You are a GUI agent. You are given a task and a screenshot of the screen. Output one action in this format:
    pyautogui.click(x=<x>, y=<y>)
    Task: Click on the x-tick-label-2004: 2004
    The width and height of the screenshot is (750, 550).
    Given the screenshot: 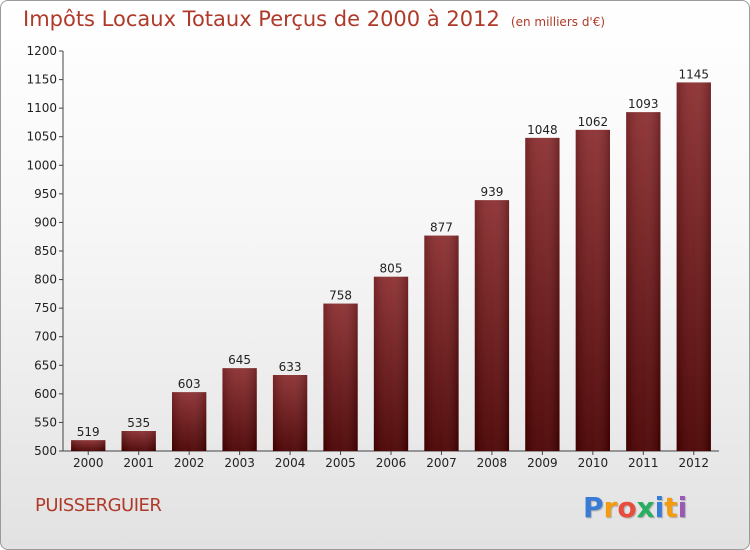 What is the action you would take?
    pyautogui.click(x=290, y=463)
    